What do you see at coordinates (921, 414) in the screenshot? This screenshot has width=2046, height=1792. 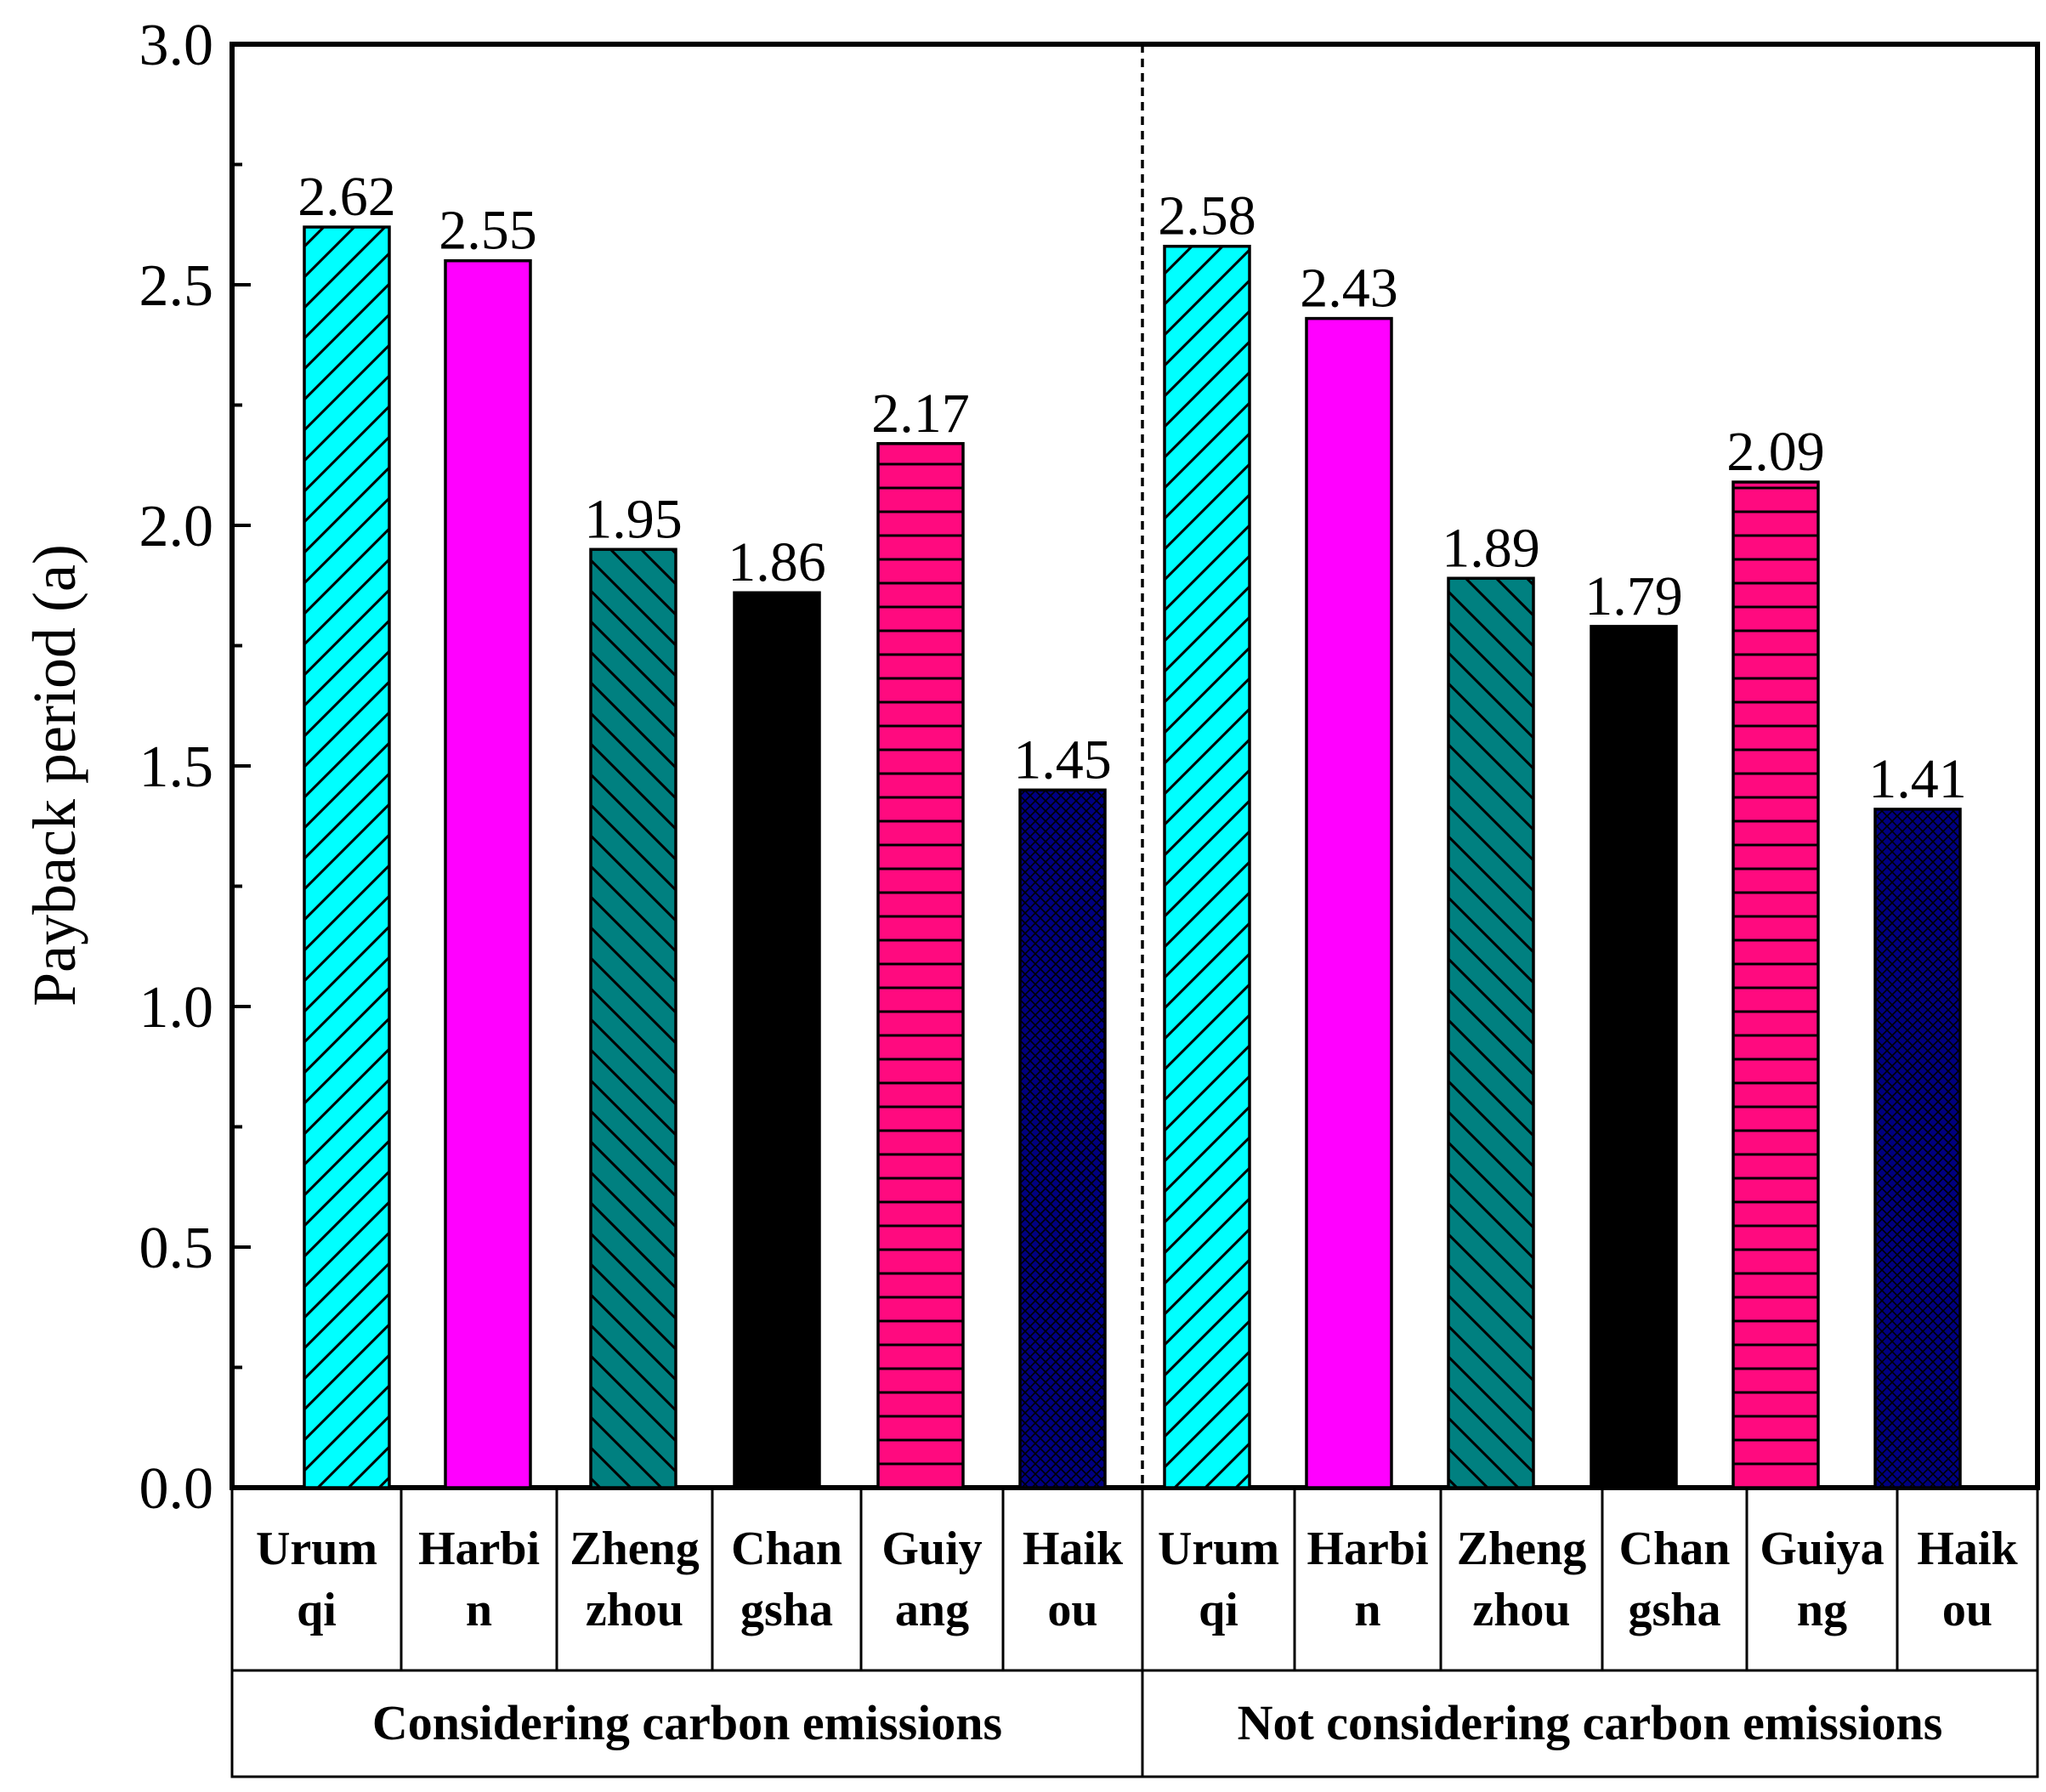 I see `data-label: 2.17` at bounding box center [921, 414].